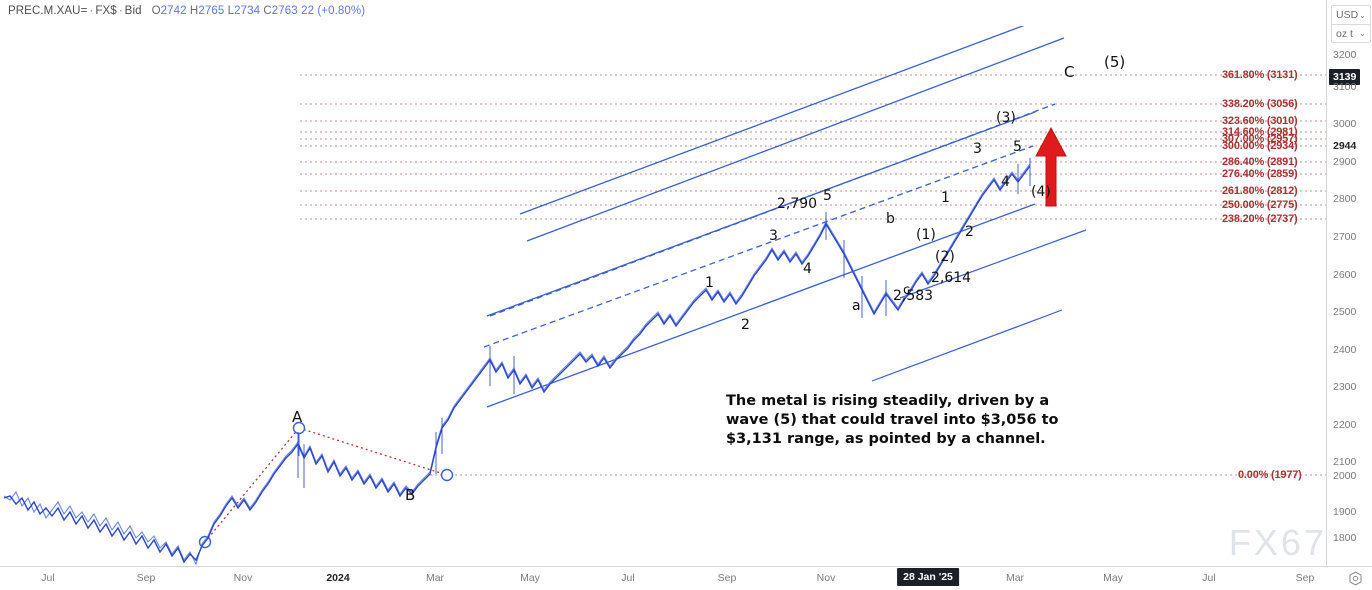 This screenshot has height=590, width=1372. I want to click on wave-label-paren-1: (1), so click(926, 235).